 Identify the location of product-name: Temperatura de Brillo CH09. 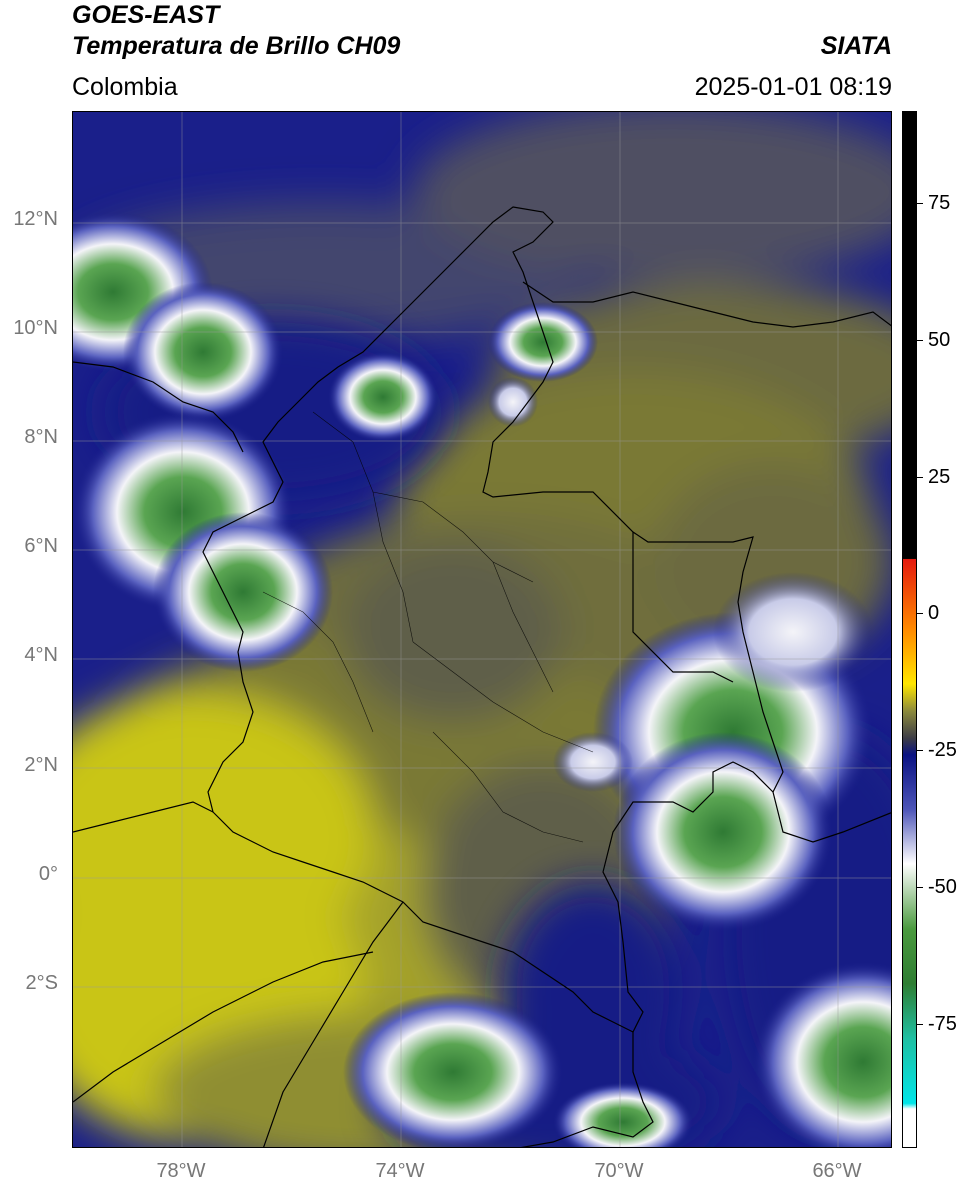
(236, 46).